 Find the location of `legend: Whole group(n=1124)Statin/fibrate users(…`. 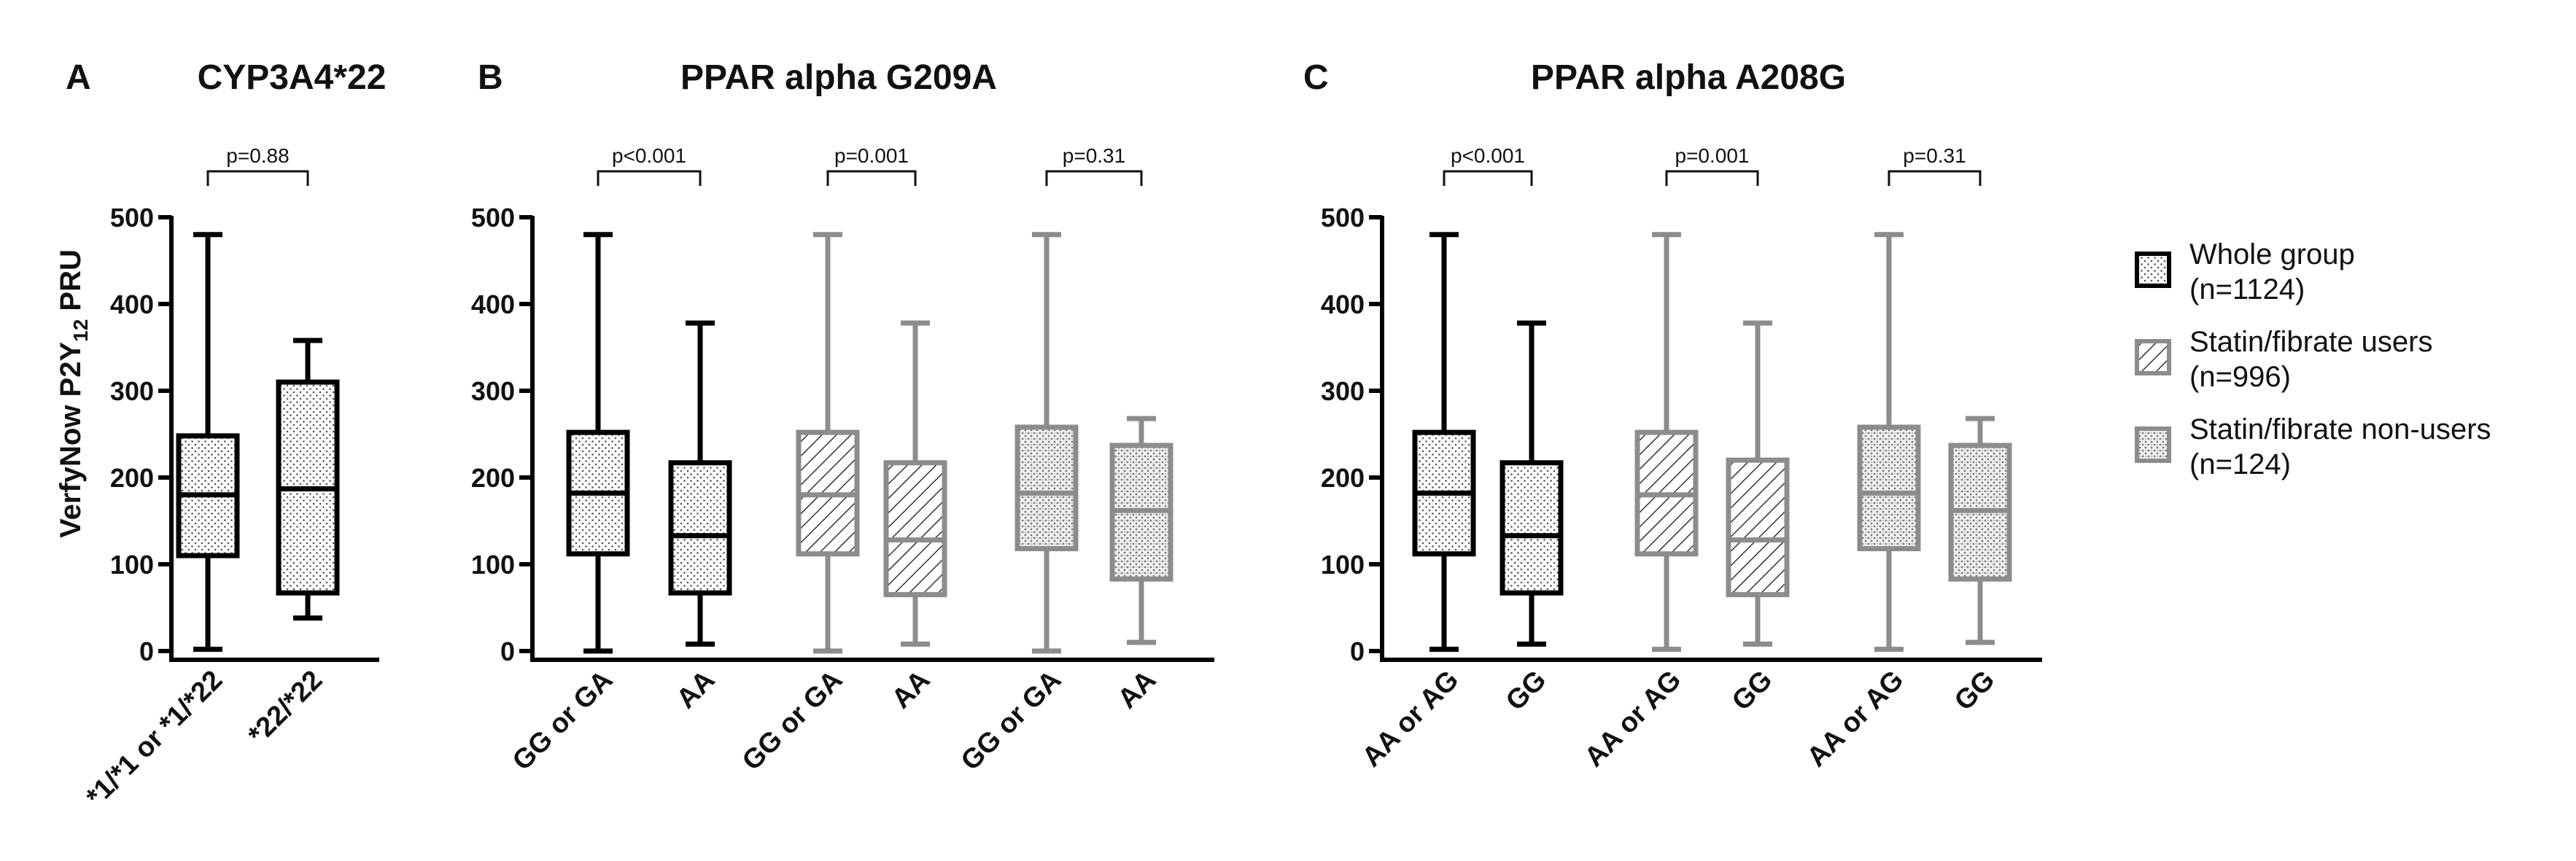

legend: Whole group(n=1124)Statin/fibrate users(… is located at coordinates (2313, 359).